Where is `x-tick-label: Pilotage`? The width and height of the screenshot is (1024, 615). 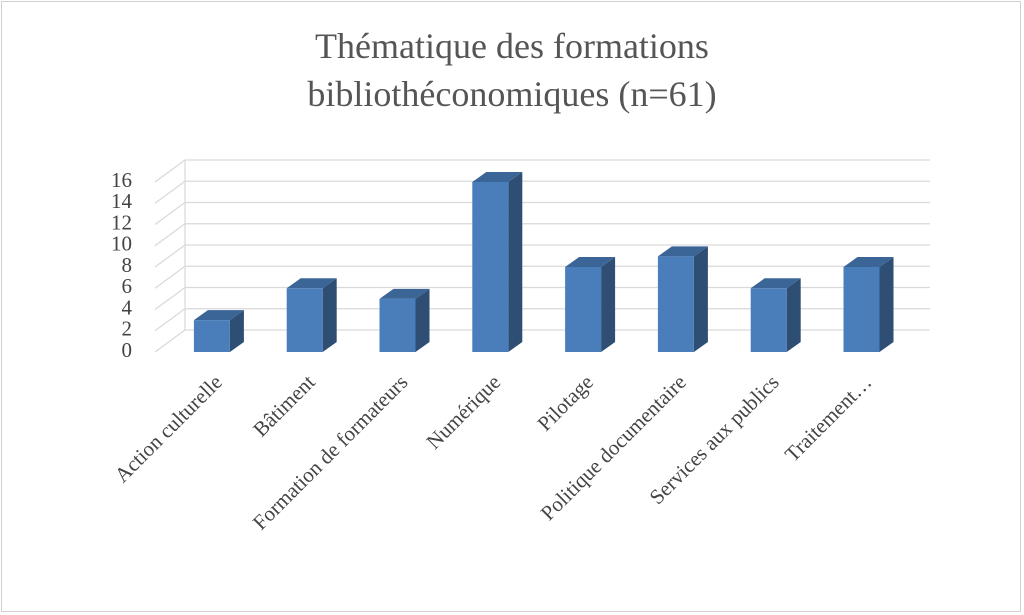 x-tick-label: Pilotage is located at coordinates (565, 403).